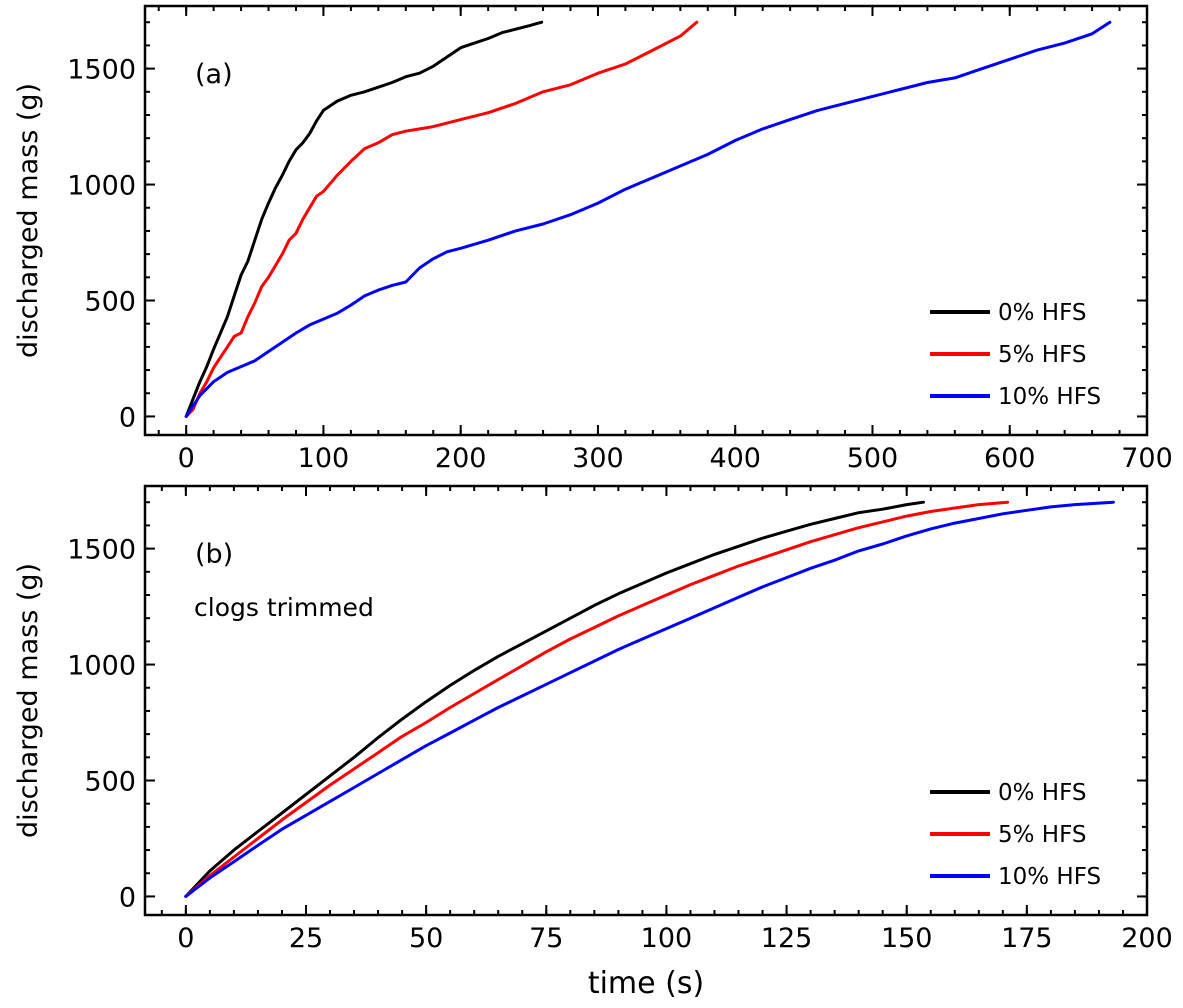 The width and height of the screenshot is (1183, 1008). I want to click on x-tick-label: 175, so click(1027, 938).